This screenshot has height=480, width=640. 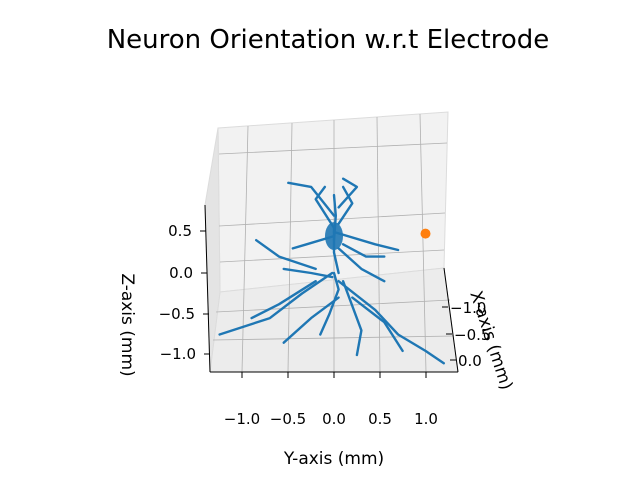 What do you see at coordinates (328, 40) in the screenshot?
I see `chart-title: Neuron Orientation w.r.t Electrode` at bounding box center [328, 40].